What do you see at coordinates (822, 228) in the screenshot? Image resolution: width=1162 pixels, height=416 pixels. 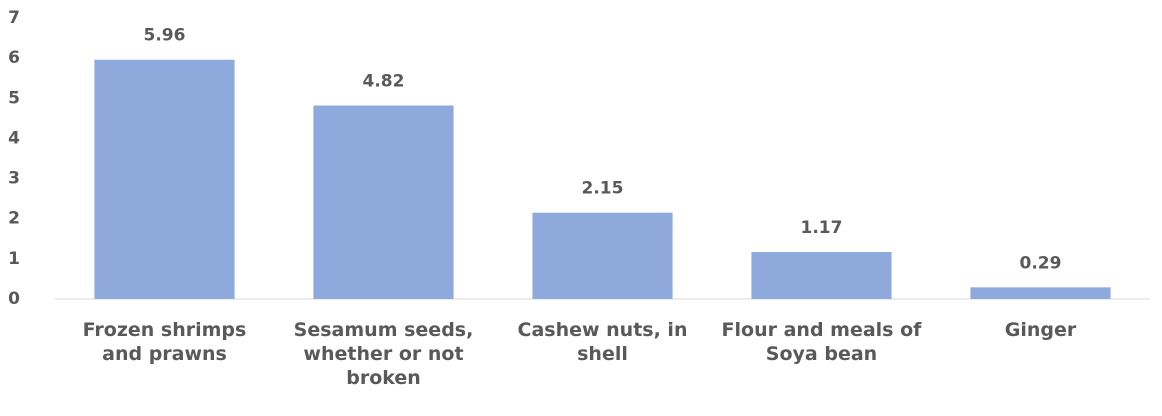 I see `data-label: 1.17` at bounding box center [822, 228].